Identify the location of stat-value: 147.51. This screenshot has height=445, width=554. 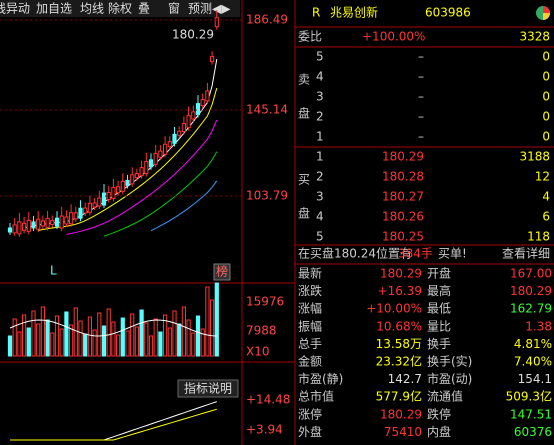
(531, 414).